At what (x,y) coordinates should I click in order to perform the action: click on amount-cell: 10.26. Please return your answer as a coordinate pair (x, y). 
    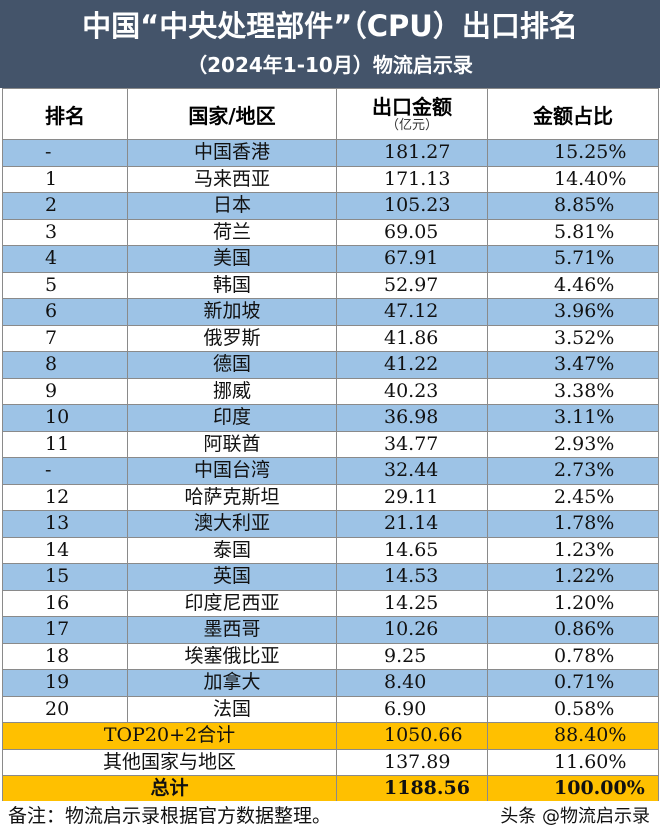
    Looking at the image, I should click on (412, 630).